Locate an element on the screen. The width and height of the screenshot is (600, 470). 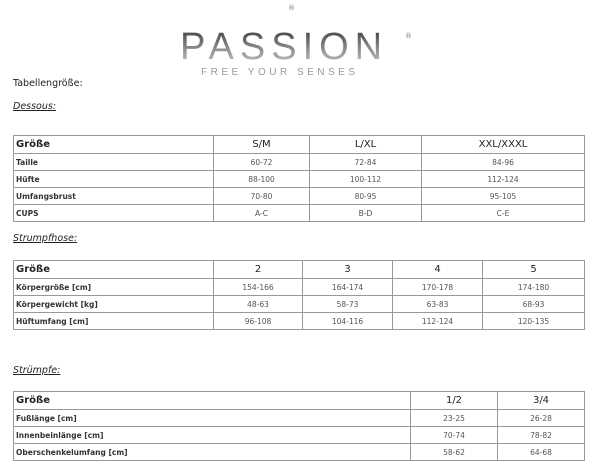
section-title-strumpfhose: Strumpfhose: is located at coordinates (45, 238).